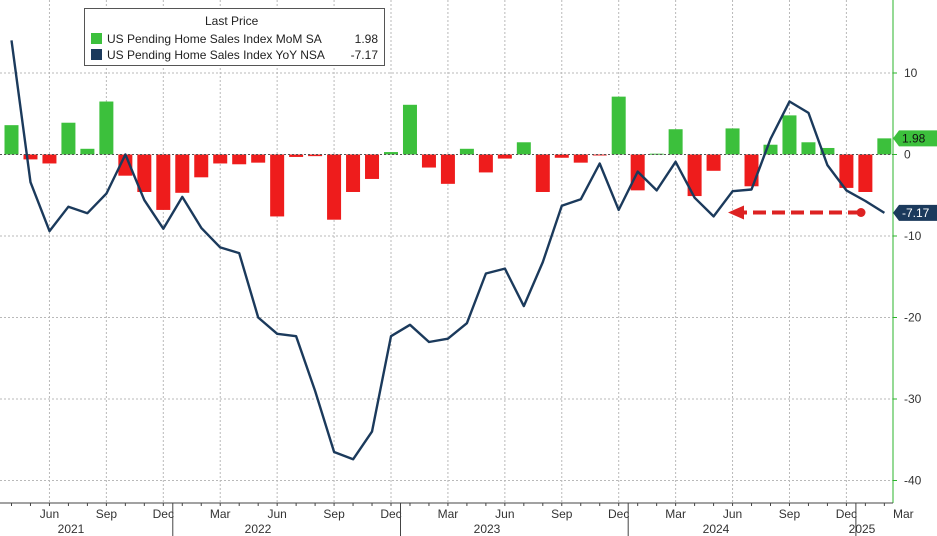 The image size is (937, 536). I want to click on x-year-label: 2023, so click(487, 529).